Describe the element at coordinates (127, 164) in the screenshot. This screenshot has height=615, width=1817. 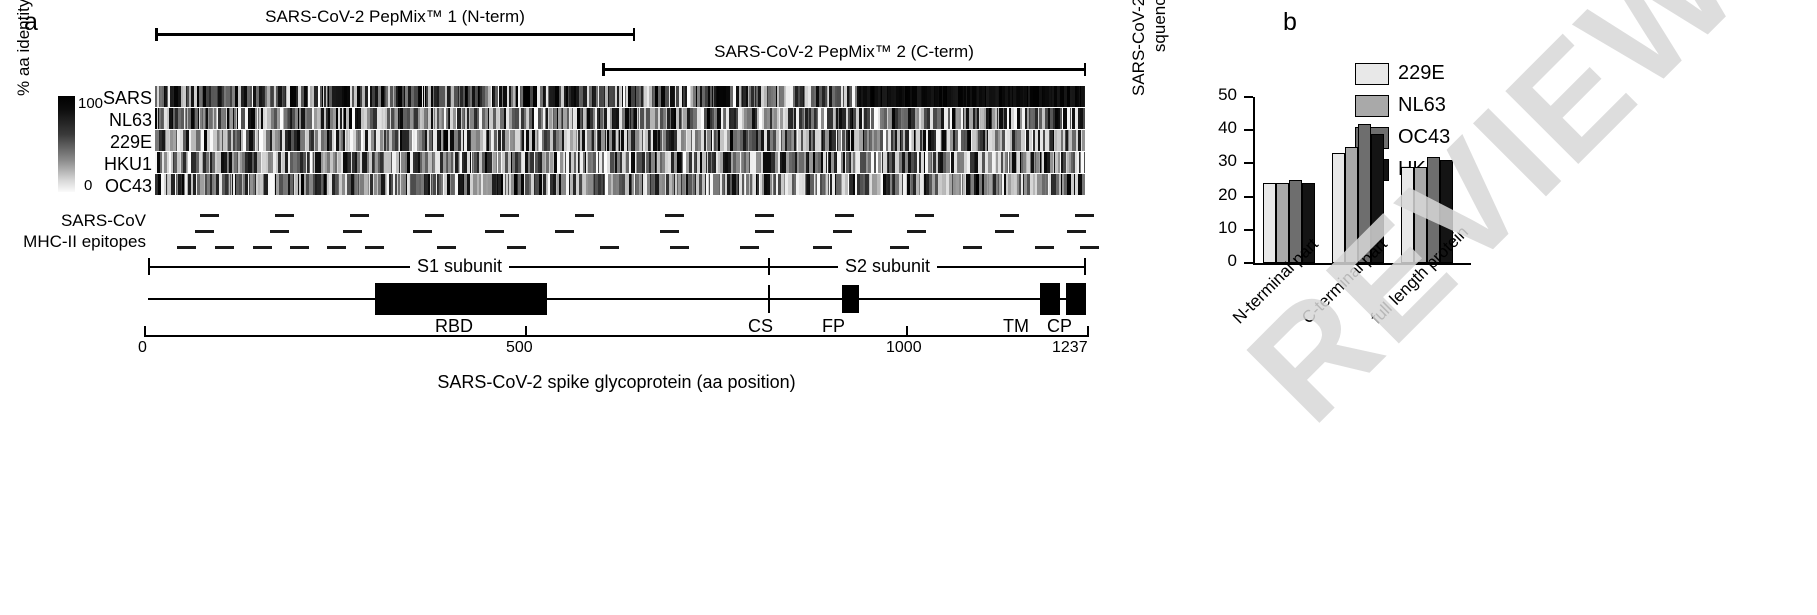
I see `row-label-hku1: HKU1` at that location.